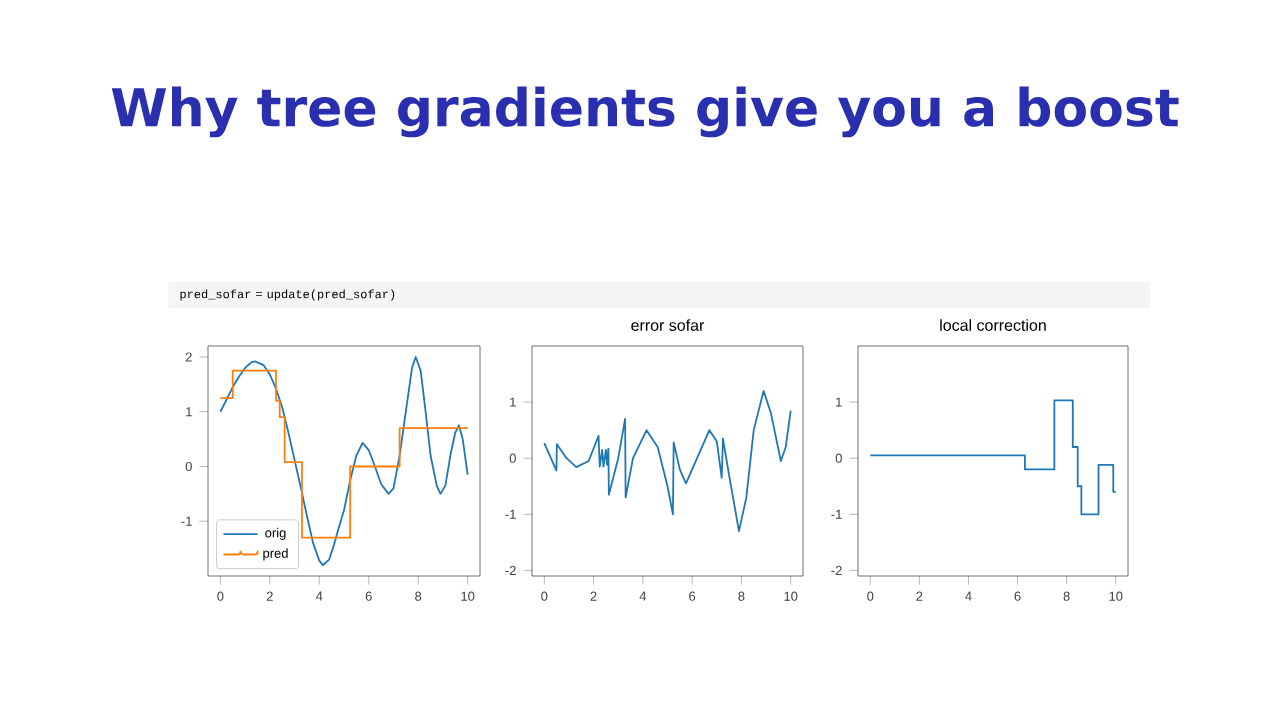 Image resolution: width=1280 pixels, height=720 pixels. Describe the element at coordinates (275, 554) in the screenshot. I see `legend-label: pred` at that location.